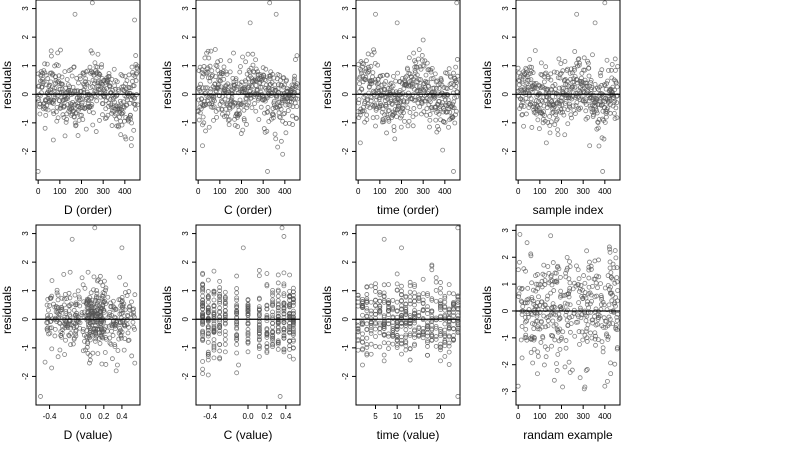 The height and width of the screenshot is (450, 800). What do you see at coordinates (25, 376) in the screenshot?
I see `y-tick-label: -2` at bounding box center [25, 376].